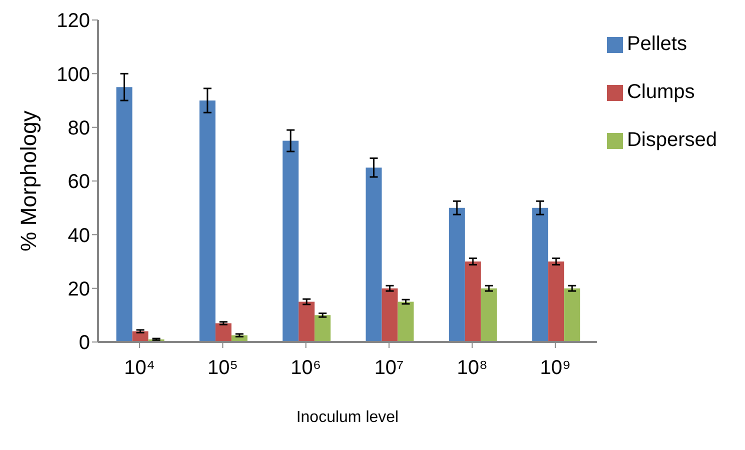  I want to click on y-tick-label: 0, so click(84, 343).